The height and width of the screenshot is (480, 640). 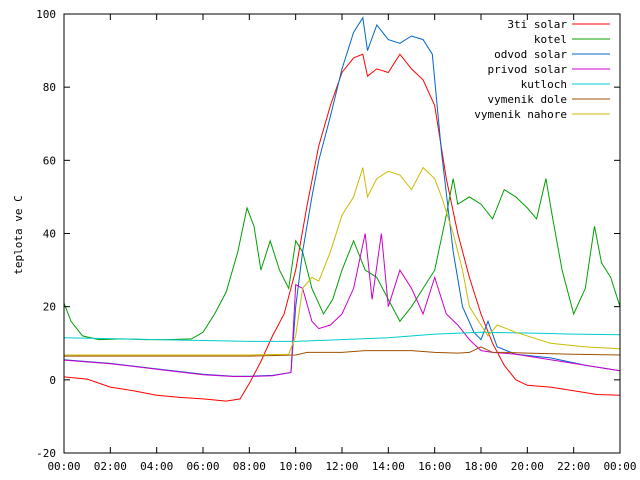 I want to click on x-tick-label: 20:00, so click(x=527, y=466).